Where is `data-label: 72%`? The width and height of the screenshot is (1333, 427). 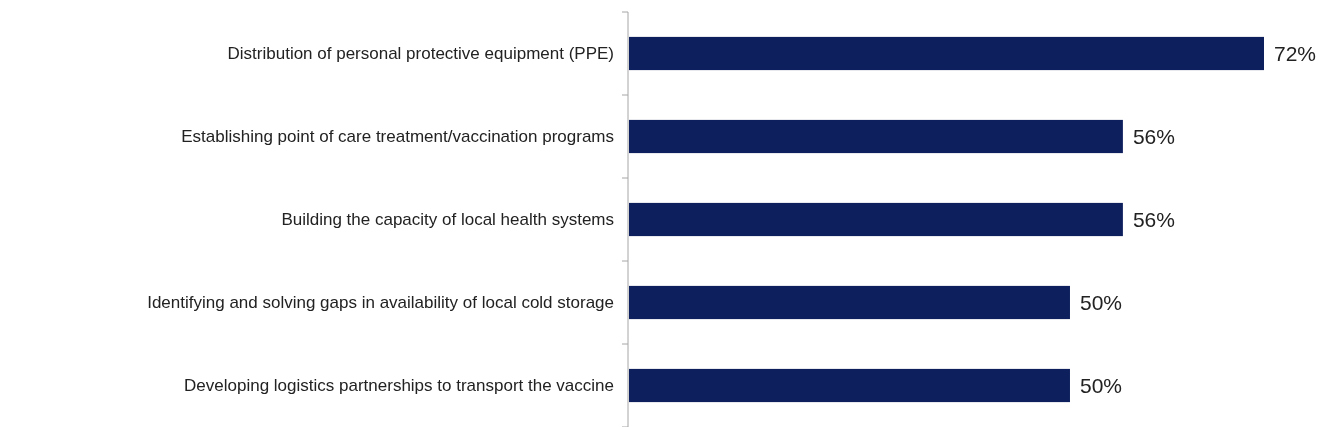 data-label: 72% is located at coordinates (1295, 53).